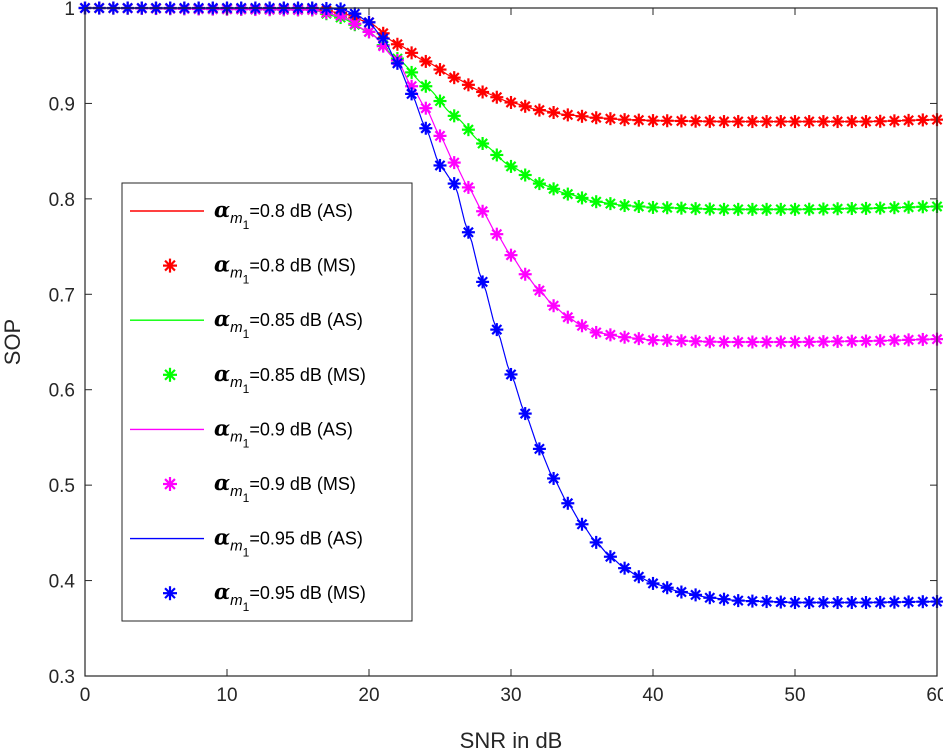 The width and height of the screenshot is (943, 752). Describe the element at coordinates (12, 342) in the screenshot. I see `y-axis-title: SOP` at that location.